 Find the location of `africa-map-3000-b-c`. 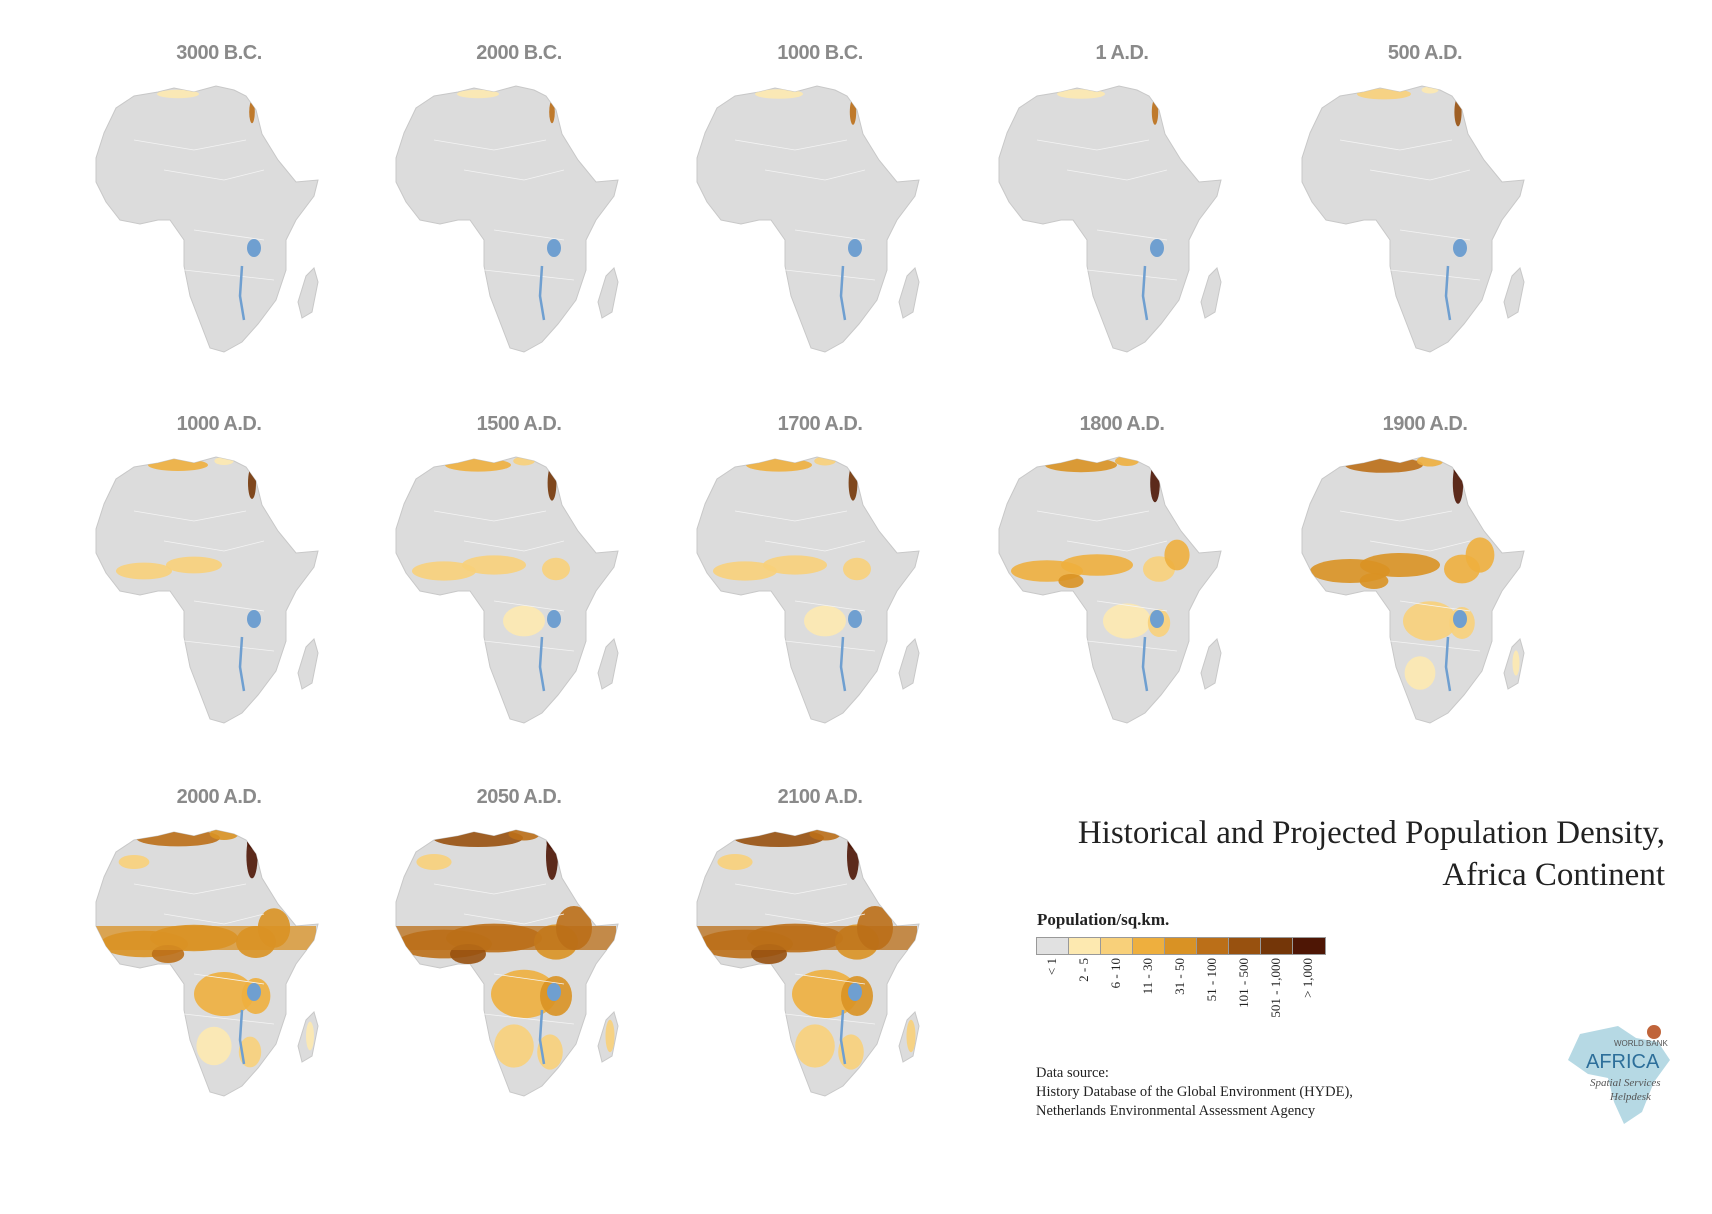

africa-map-3000-b-c is located at coordinates (207, 219).